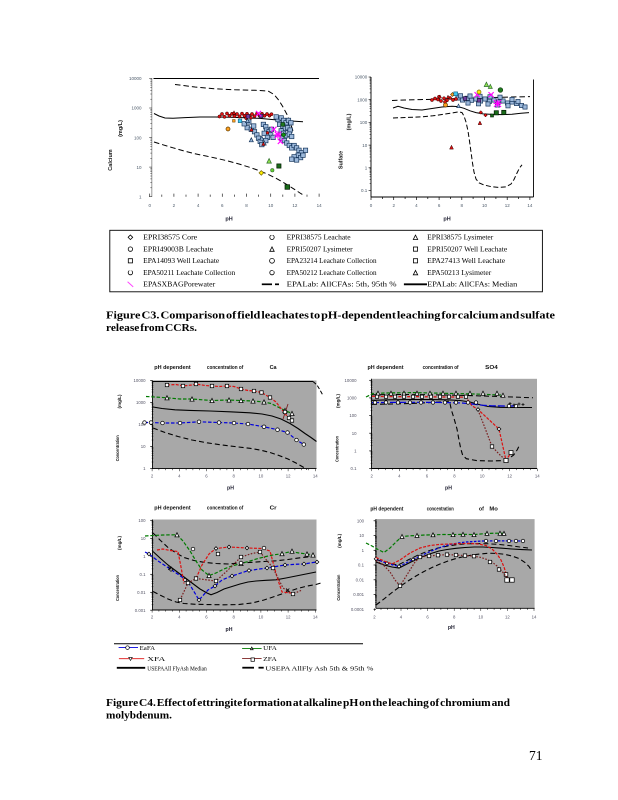  I want to click on svg-text: Mo, so click(493, 510).